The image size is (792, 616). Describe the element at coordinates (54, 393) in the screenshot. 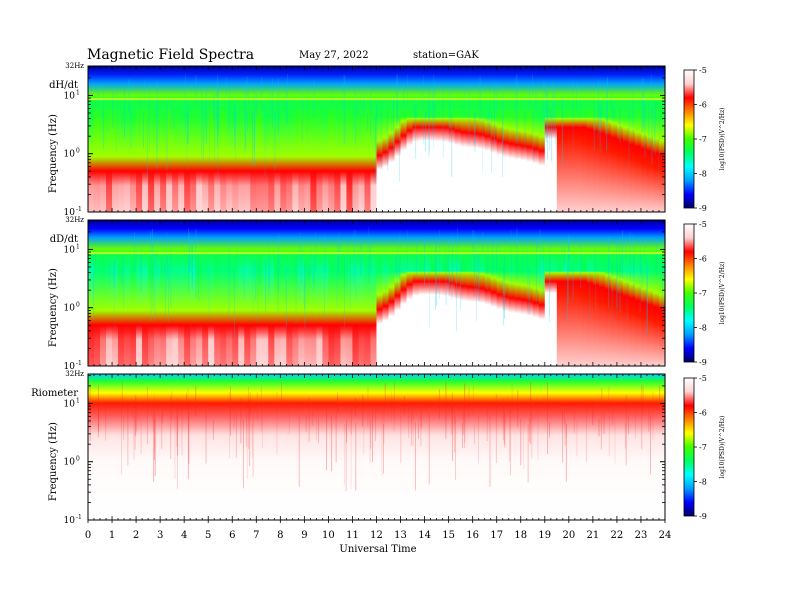

I see `panel-name: Riometer` at that location.